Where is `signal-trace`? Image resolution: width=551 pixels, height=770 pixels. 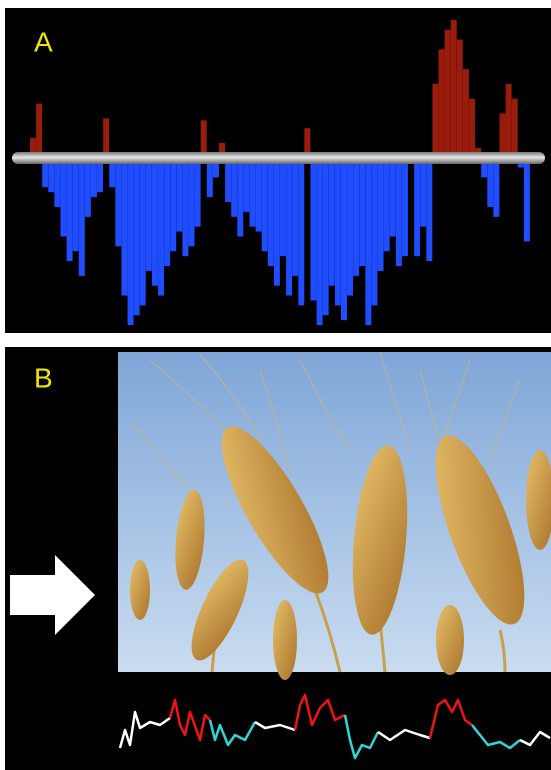 signal-trace is located at coordinates (334, 726).